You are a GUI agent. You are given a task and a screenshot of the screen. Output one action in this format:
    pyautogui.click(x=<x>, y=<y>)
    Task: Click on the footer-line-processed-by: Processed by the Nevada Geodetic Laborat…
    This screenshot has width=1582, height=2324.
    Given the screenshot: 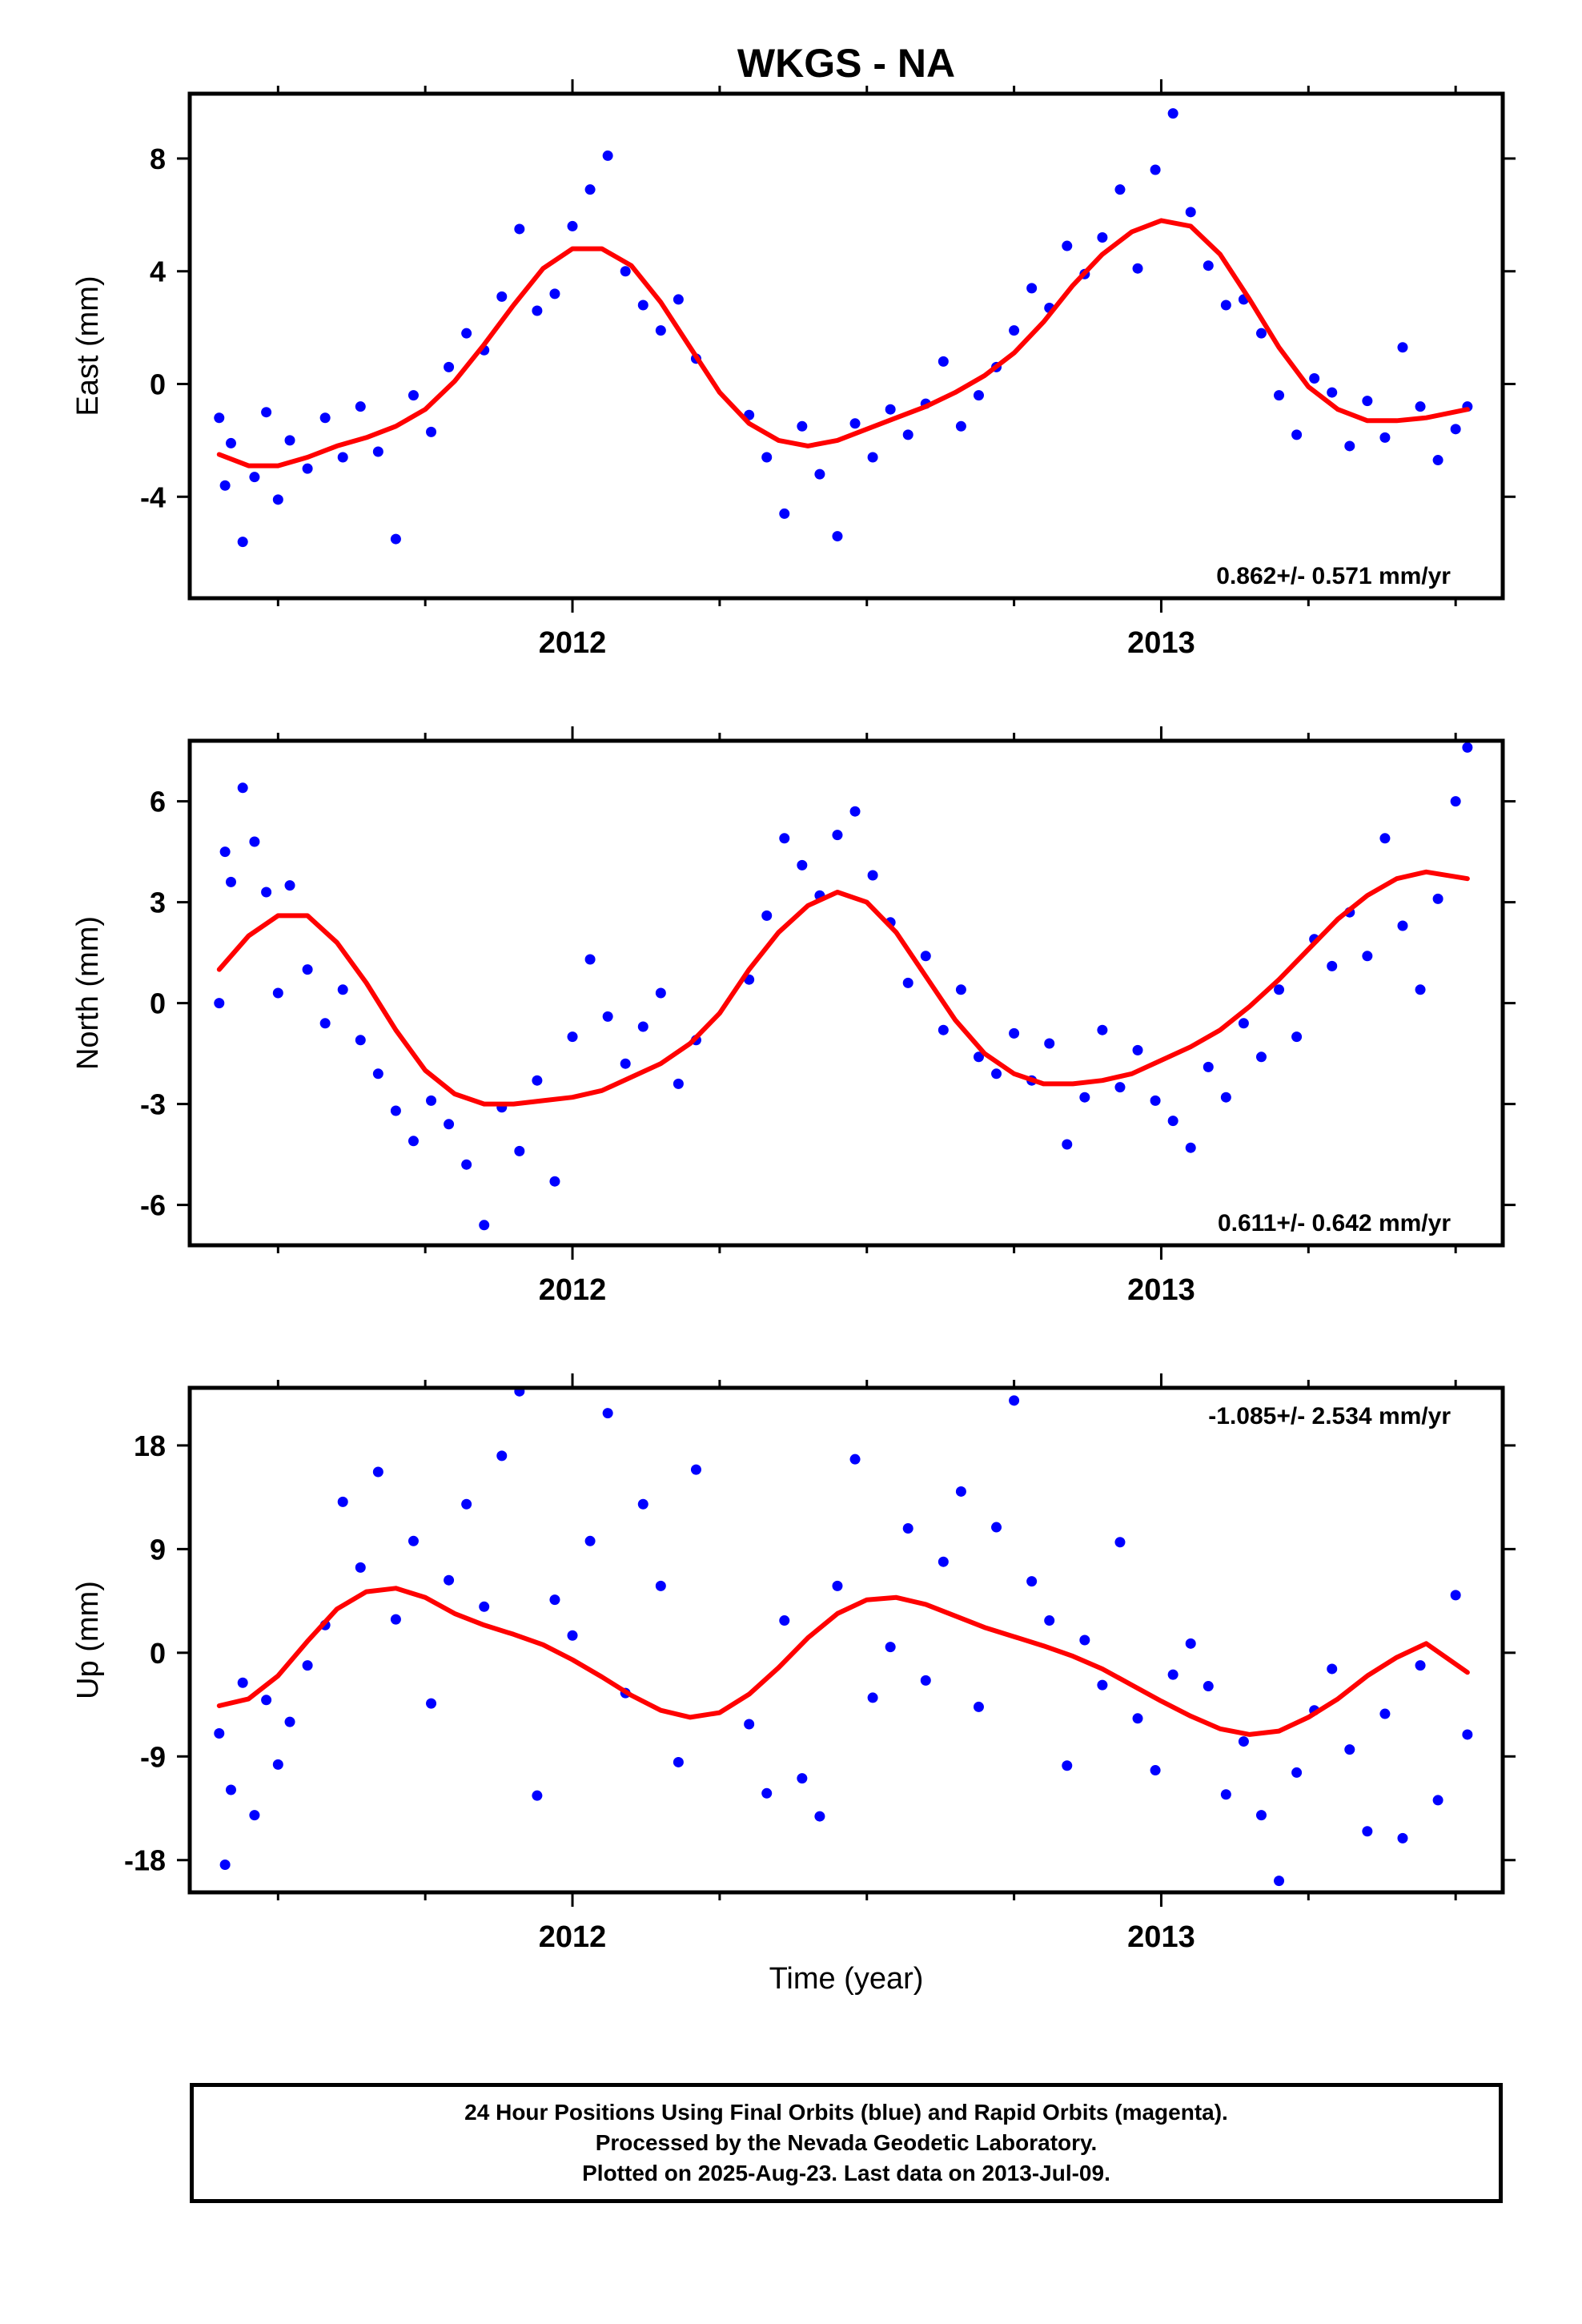 What is the action you would take?
    pyautogui.click(x=847, y=2142)
    